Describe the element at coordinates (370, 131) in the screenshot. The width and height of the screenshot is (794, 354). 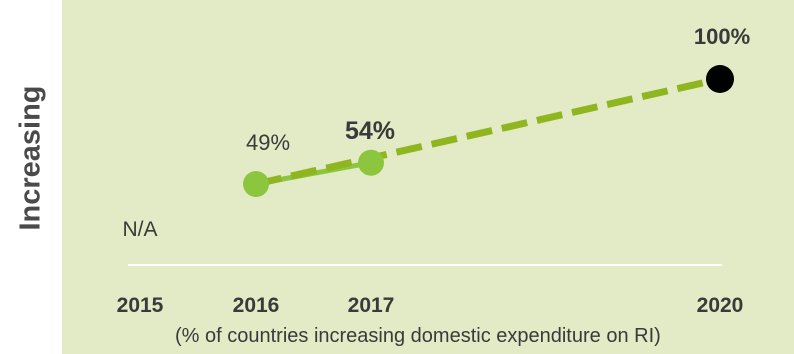
I see `data-label: 54%` at that location.